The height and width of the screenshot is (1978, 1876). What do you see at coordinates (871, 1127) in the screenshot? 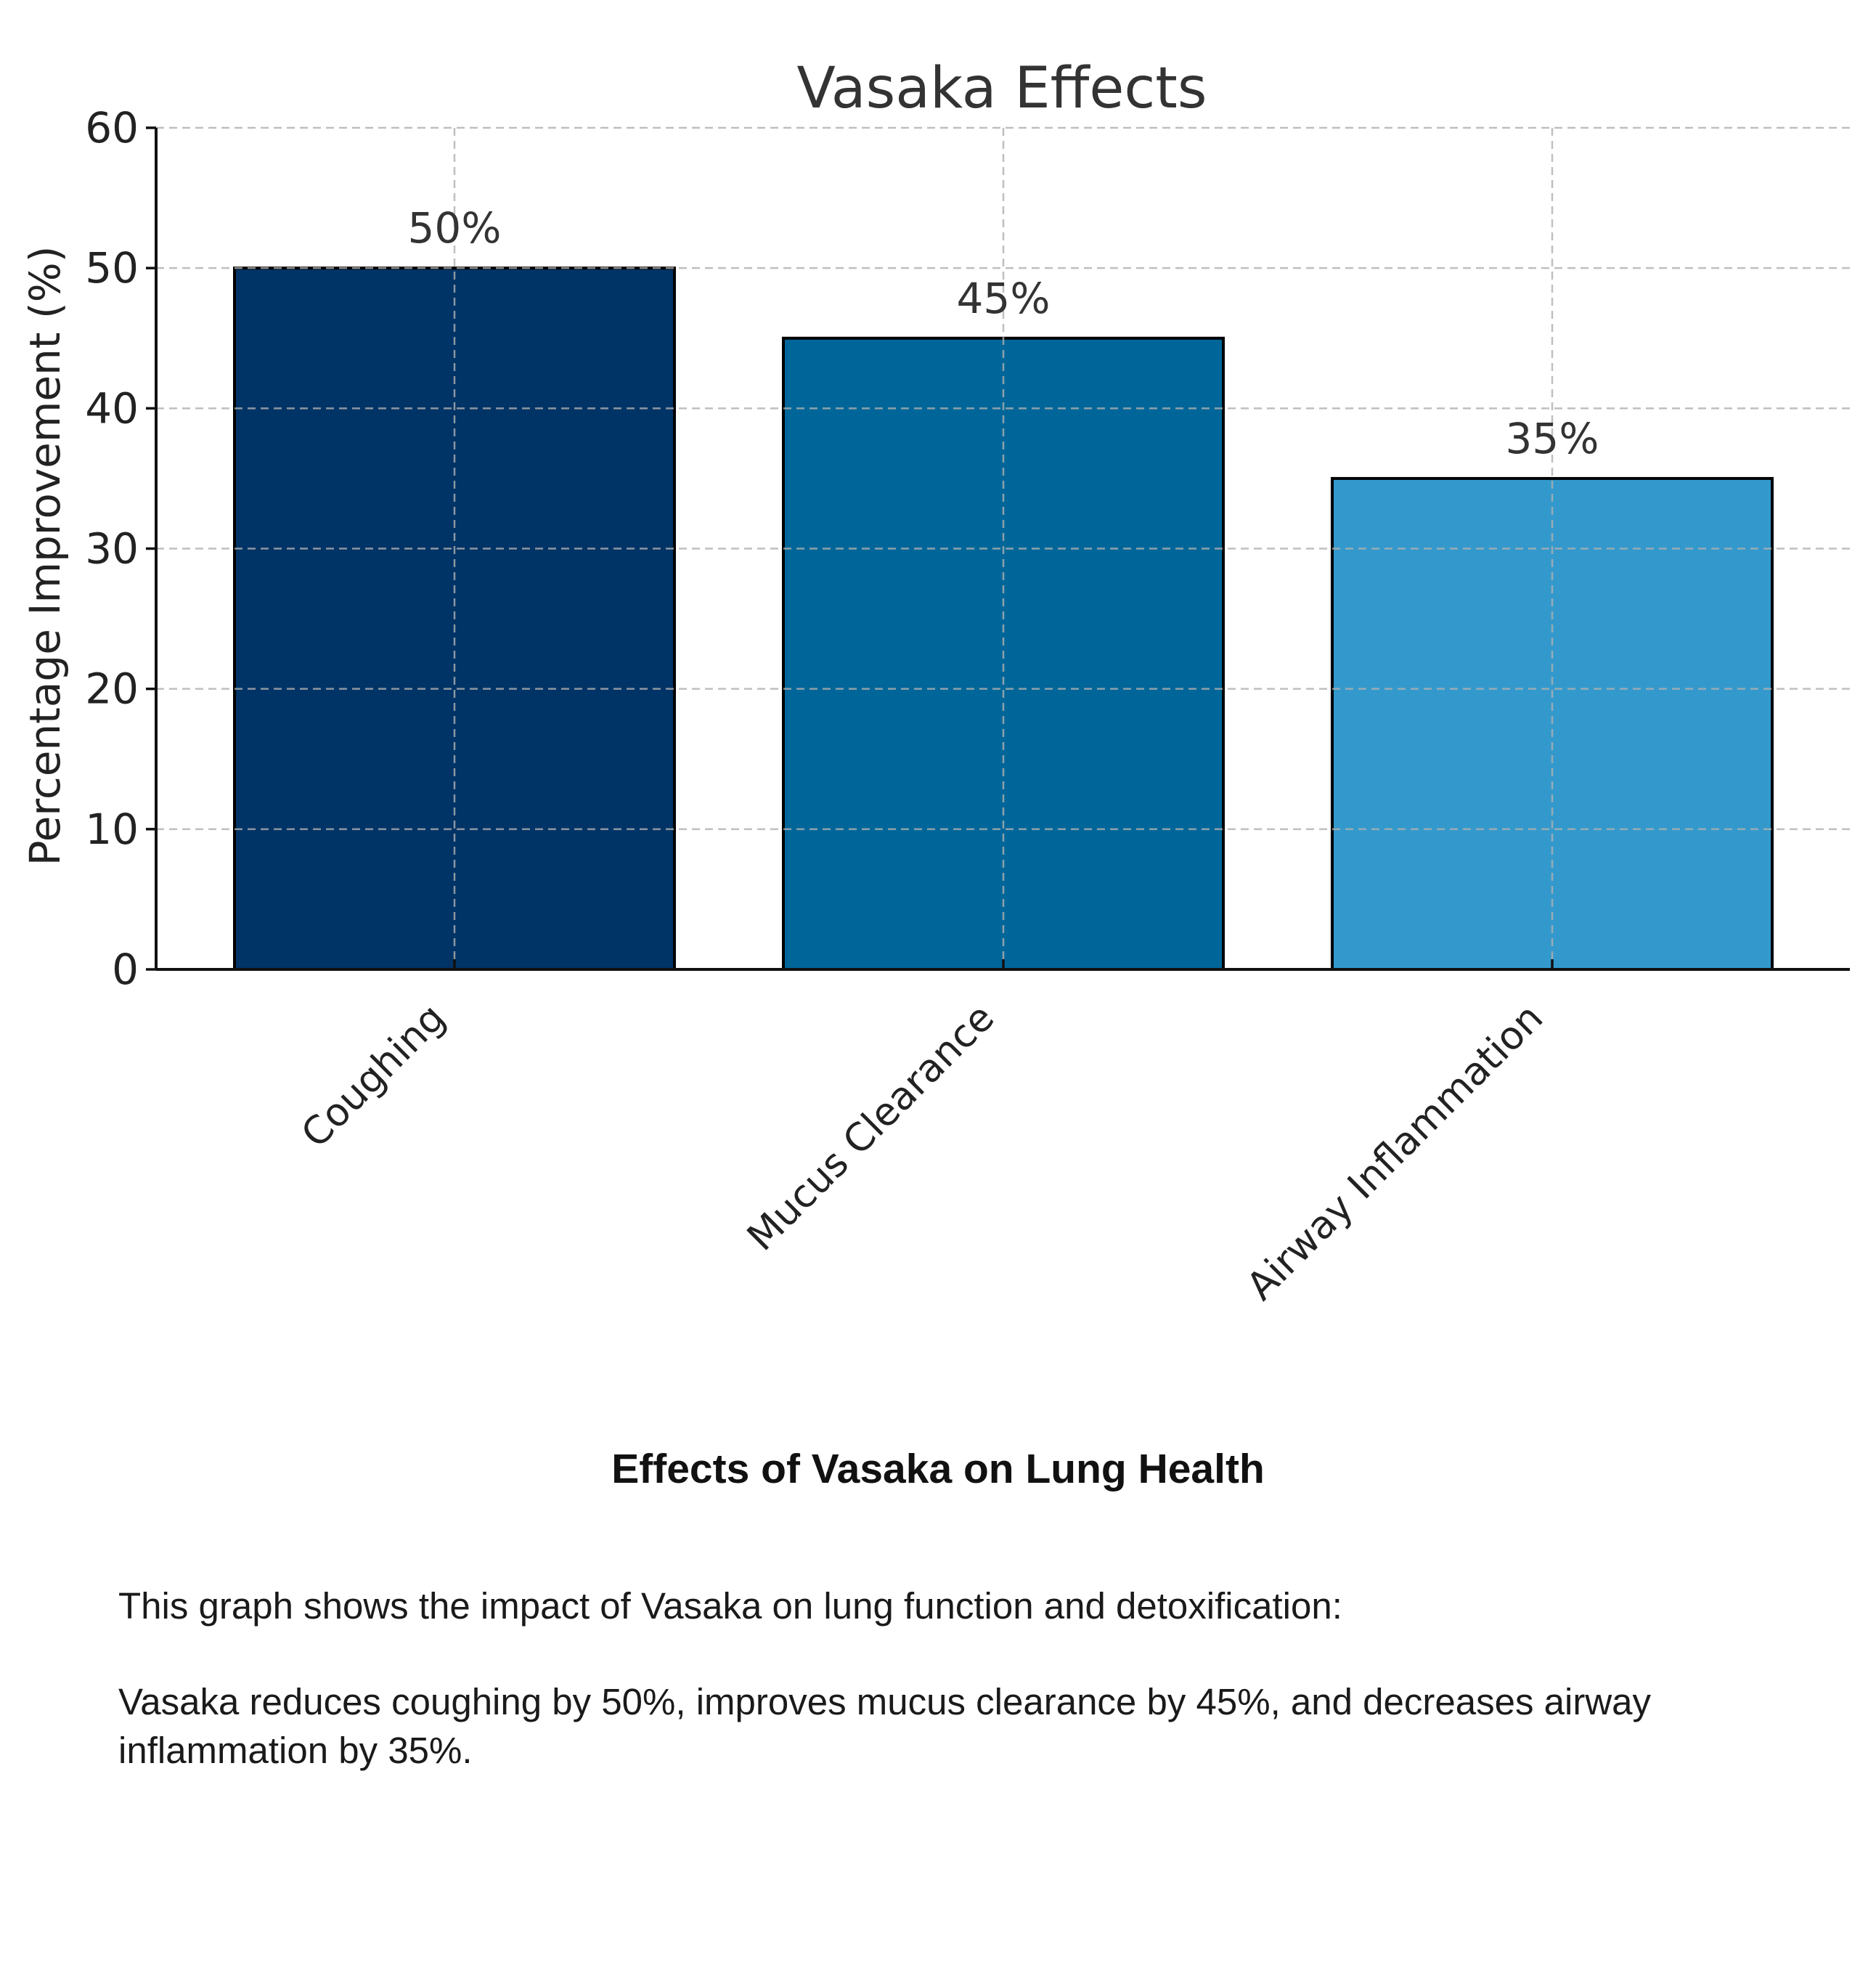
I see `x-tick-label: Mucus Clearance` at bounding box center [871, 1127].